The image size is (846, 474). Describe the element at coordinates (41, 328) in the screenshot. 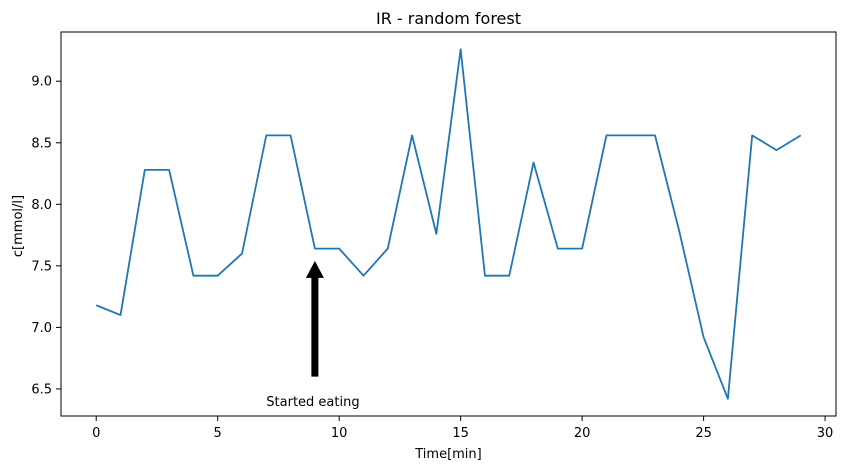

I see `y-tick-label: 7.0` at that location.